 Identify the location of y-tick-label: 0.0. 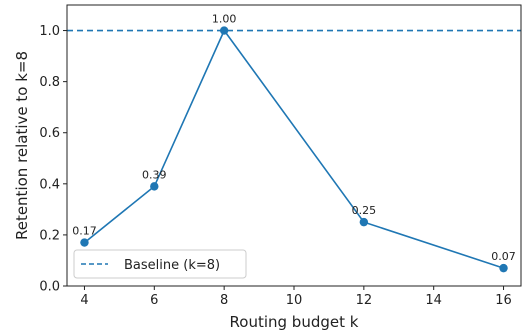
(49, 287).